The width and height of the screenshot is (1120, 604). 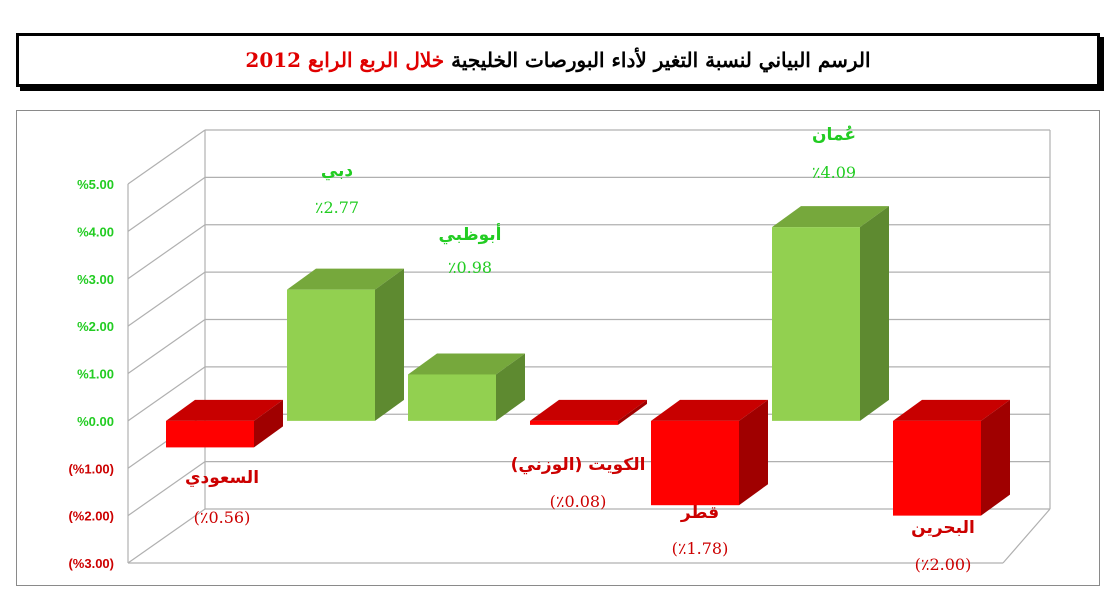 I want to click on category-label: دبي, so click(x=337, y=171).